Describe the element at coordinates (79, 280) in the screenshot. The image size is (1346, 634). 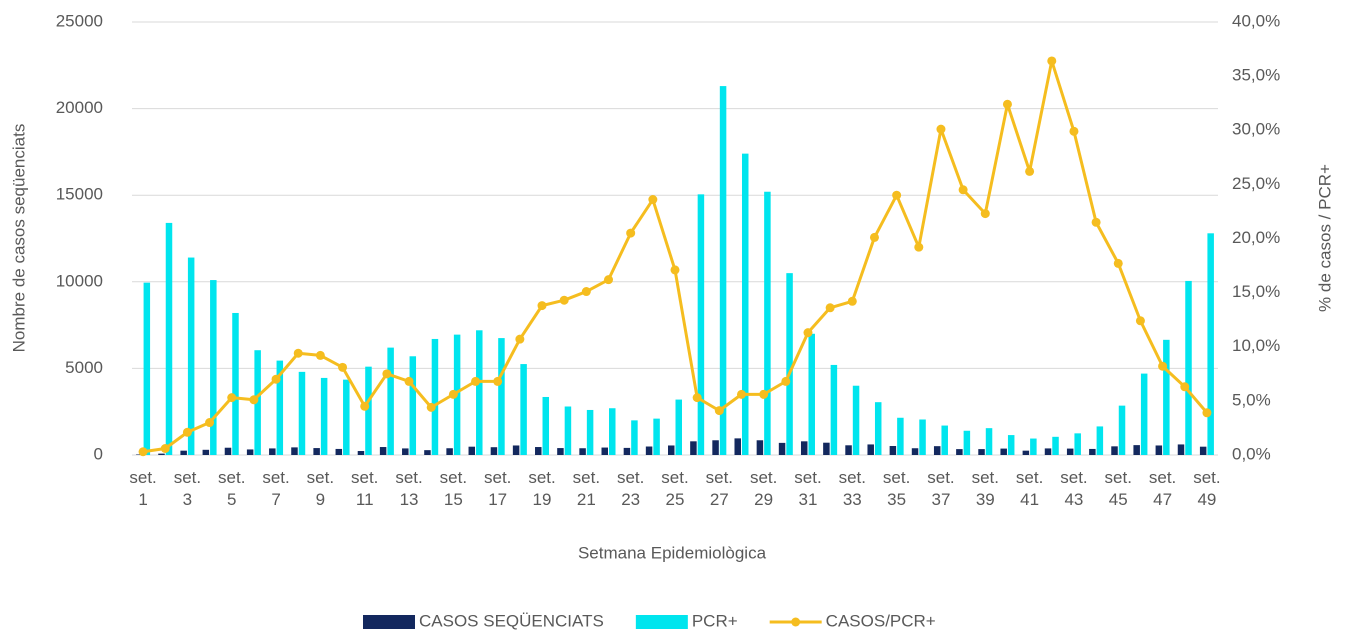
I see `y-tick-label: 10000` at that location.